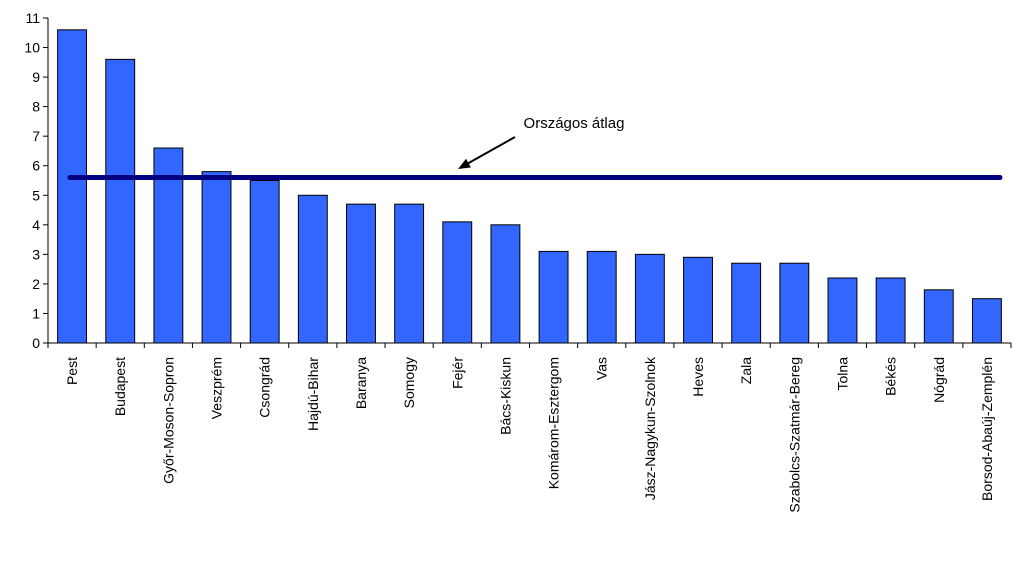 The width and height of the screenshot is (1013, 566). What do you see at coordinates (36, 180) in the screenshot?
I see `y-axis: 0 1 2 3 4 5 6 7 8 9 10 11` at bounding box center [36, 180].